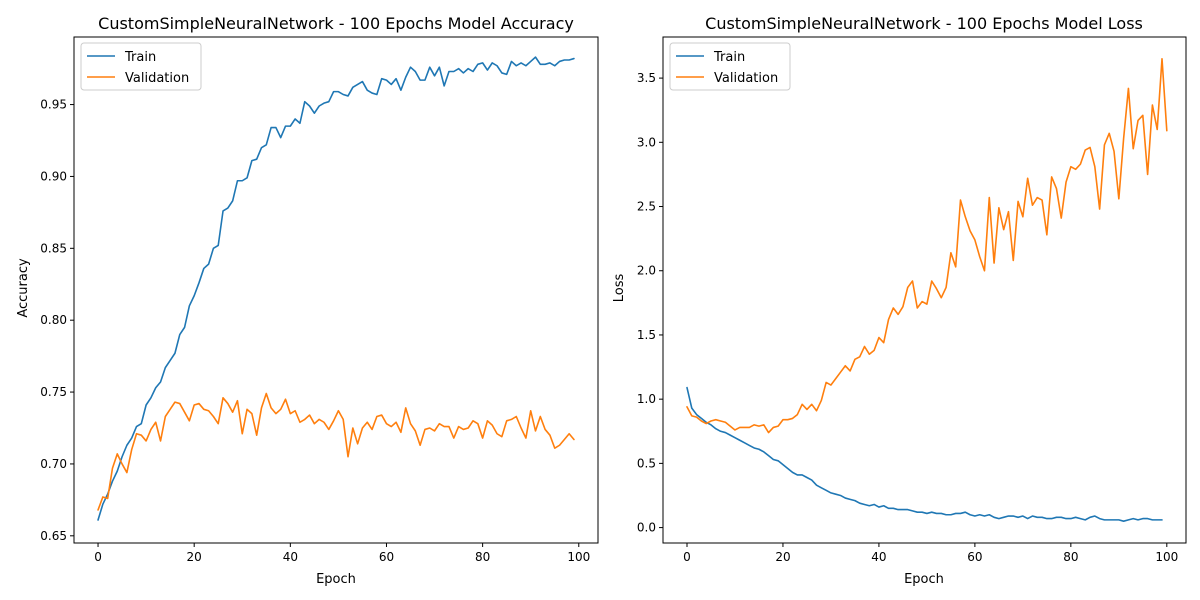 The height and width of the screenshot is (600, 1200). Describe the element at coordinates (646, 78) in the screenshot. I see `loss-y-tick-label: 3.5` at that location.